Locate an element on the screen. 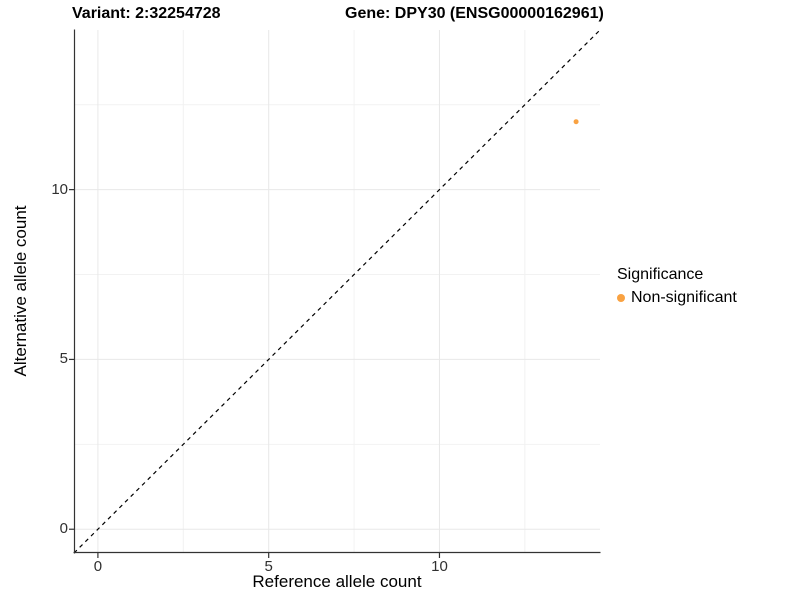 Image resolution: width=800 pixels, height=600 pixels. y-tick-label: 5 is located at coordinates (63, 359).